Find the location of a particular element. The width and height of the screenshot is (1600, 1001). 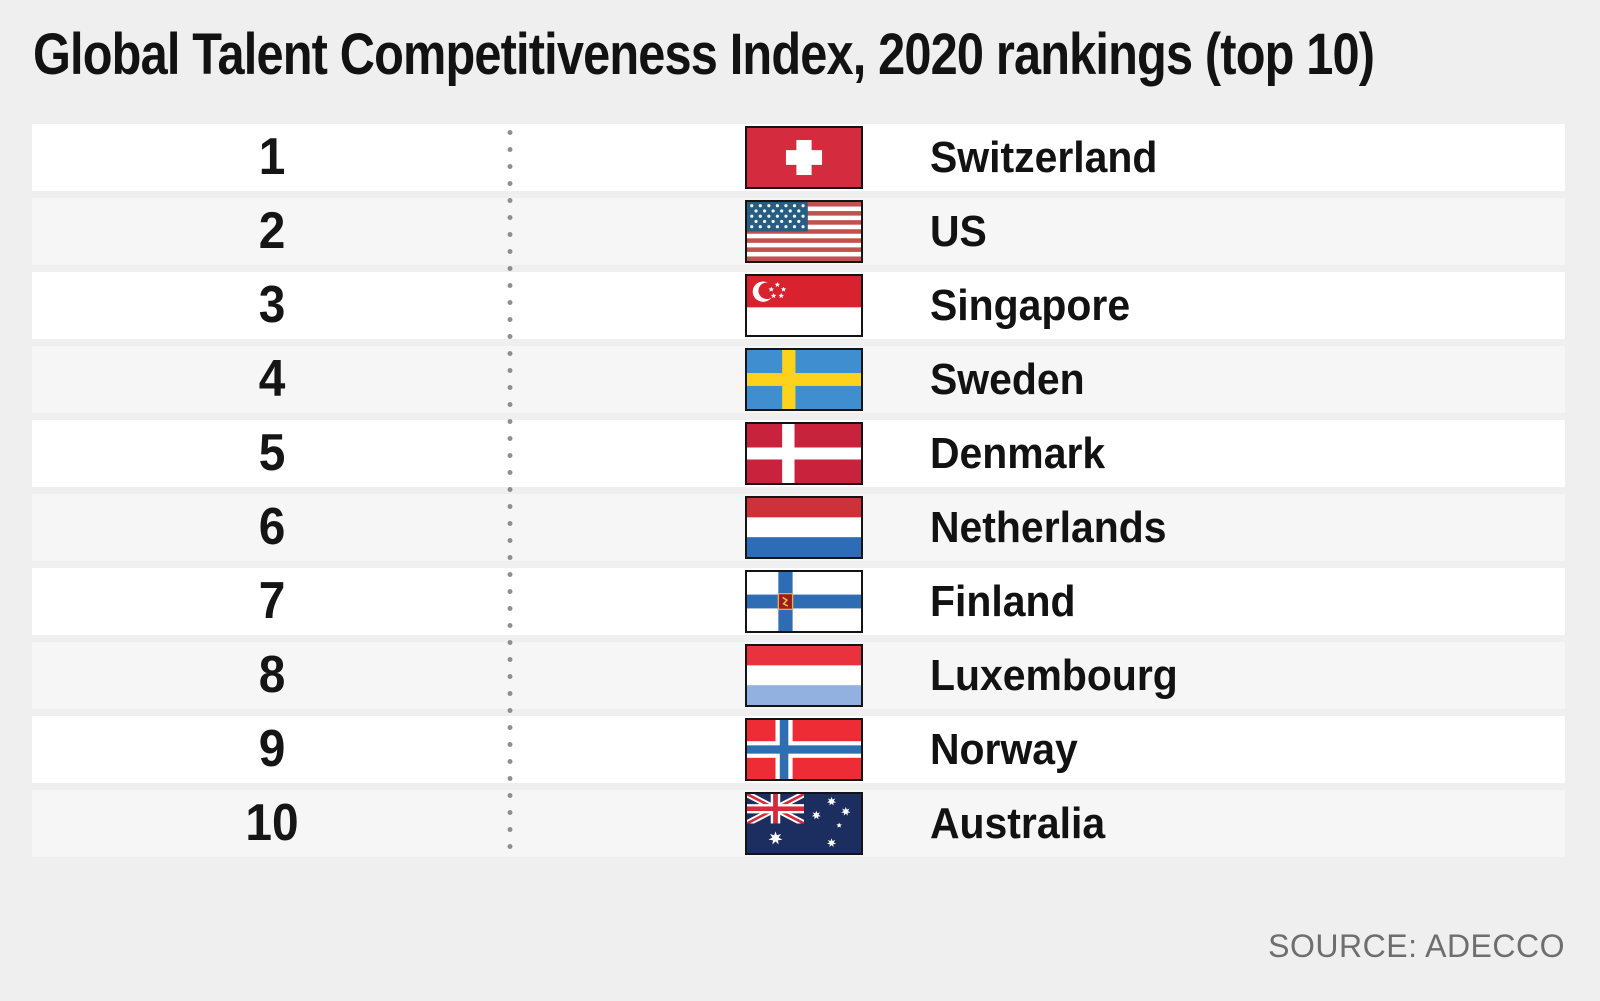

country-label: Netherlands is located at coordinates (1048, 527).